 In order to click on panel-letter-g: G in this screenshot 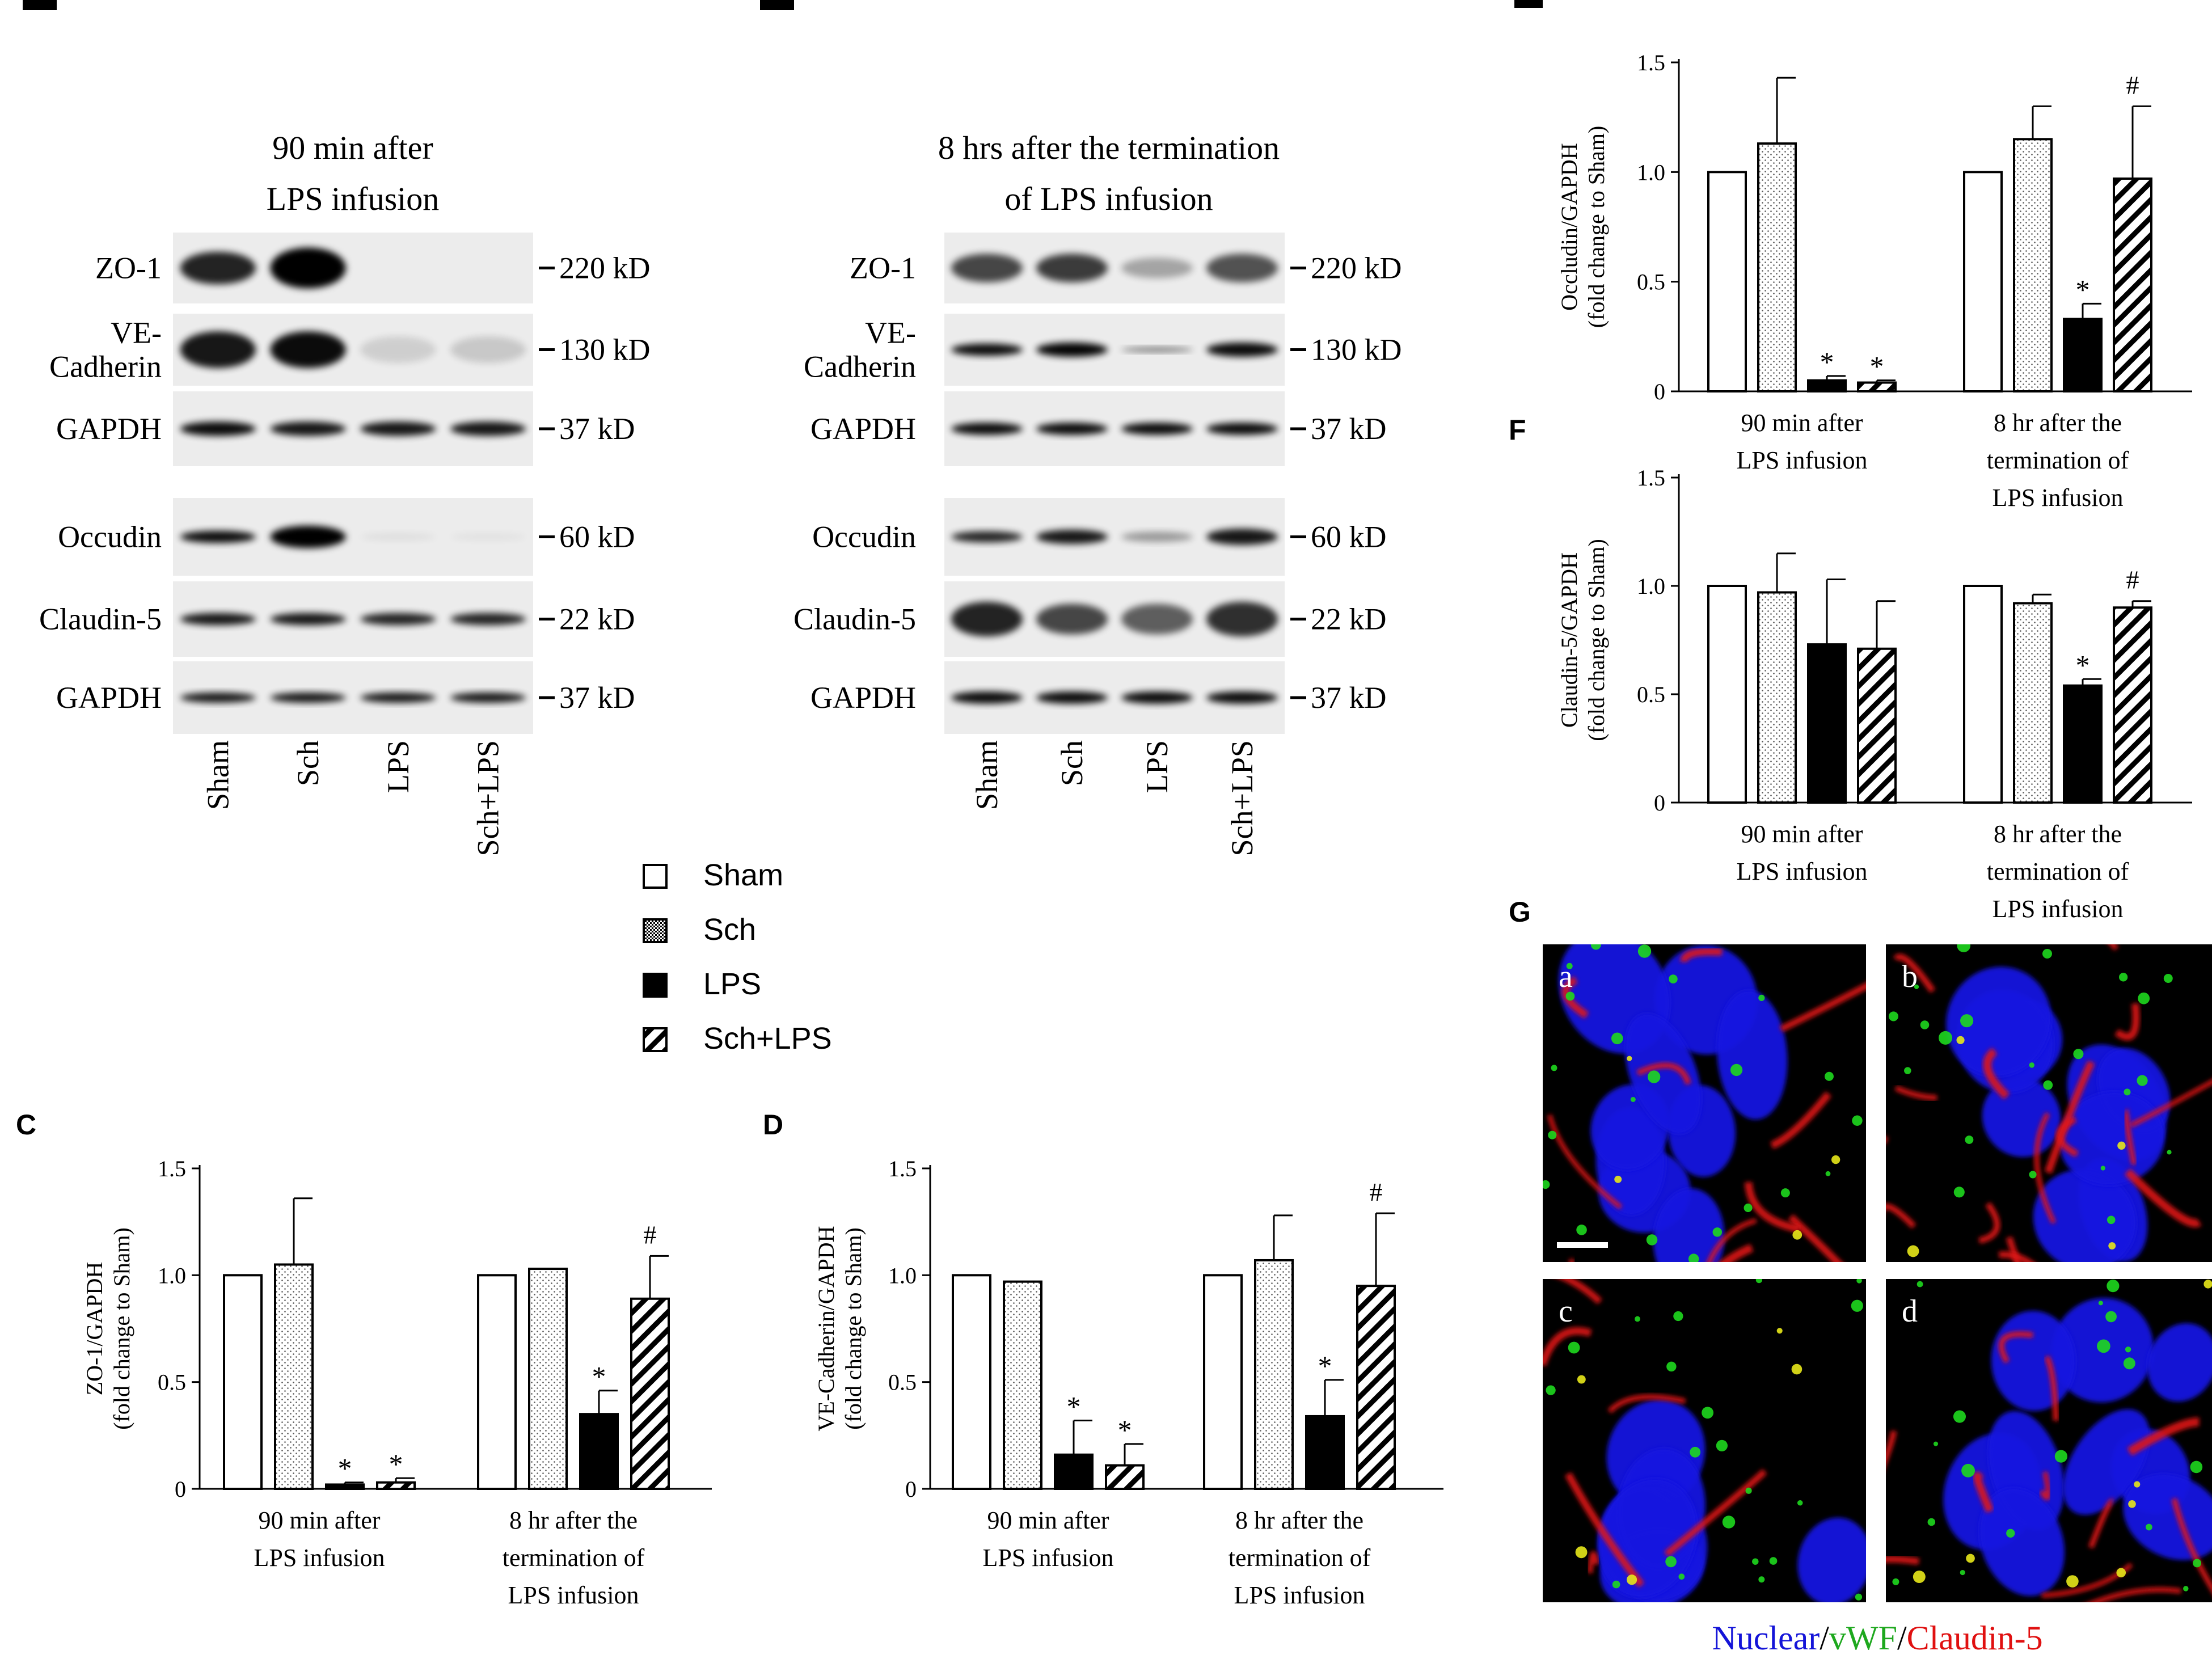, I will do `click(1520, 912)`.